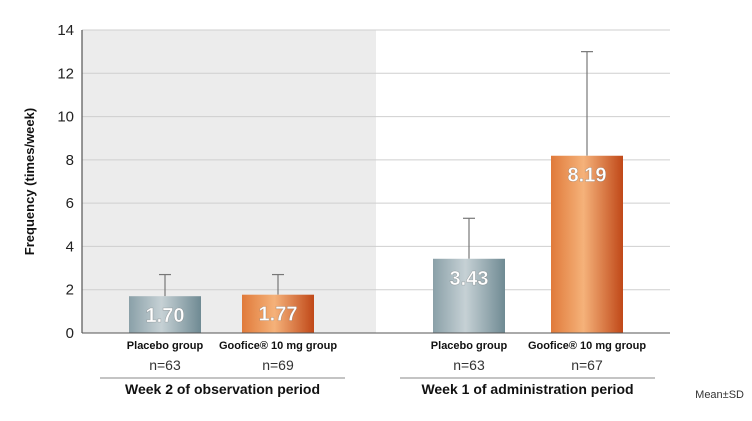  I want to click on y-tick-label: 4, so click(70, 246).